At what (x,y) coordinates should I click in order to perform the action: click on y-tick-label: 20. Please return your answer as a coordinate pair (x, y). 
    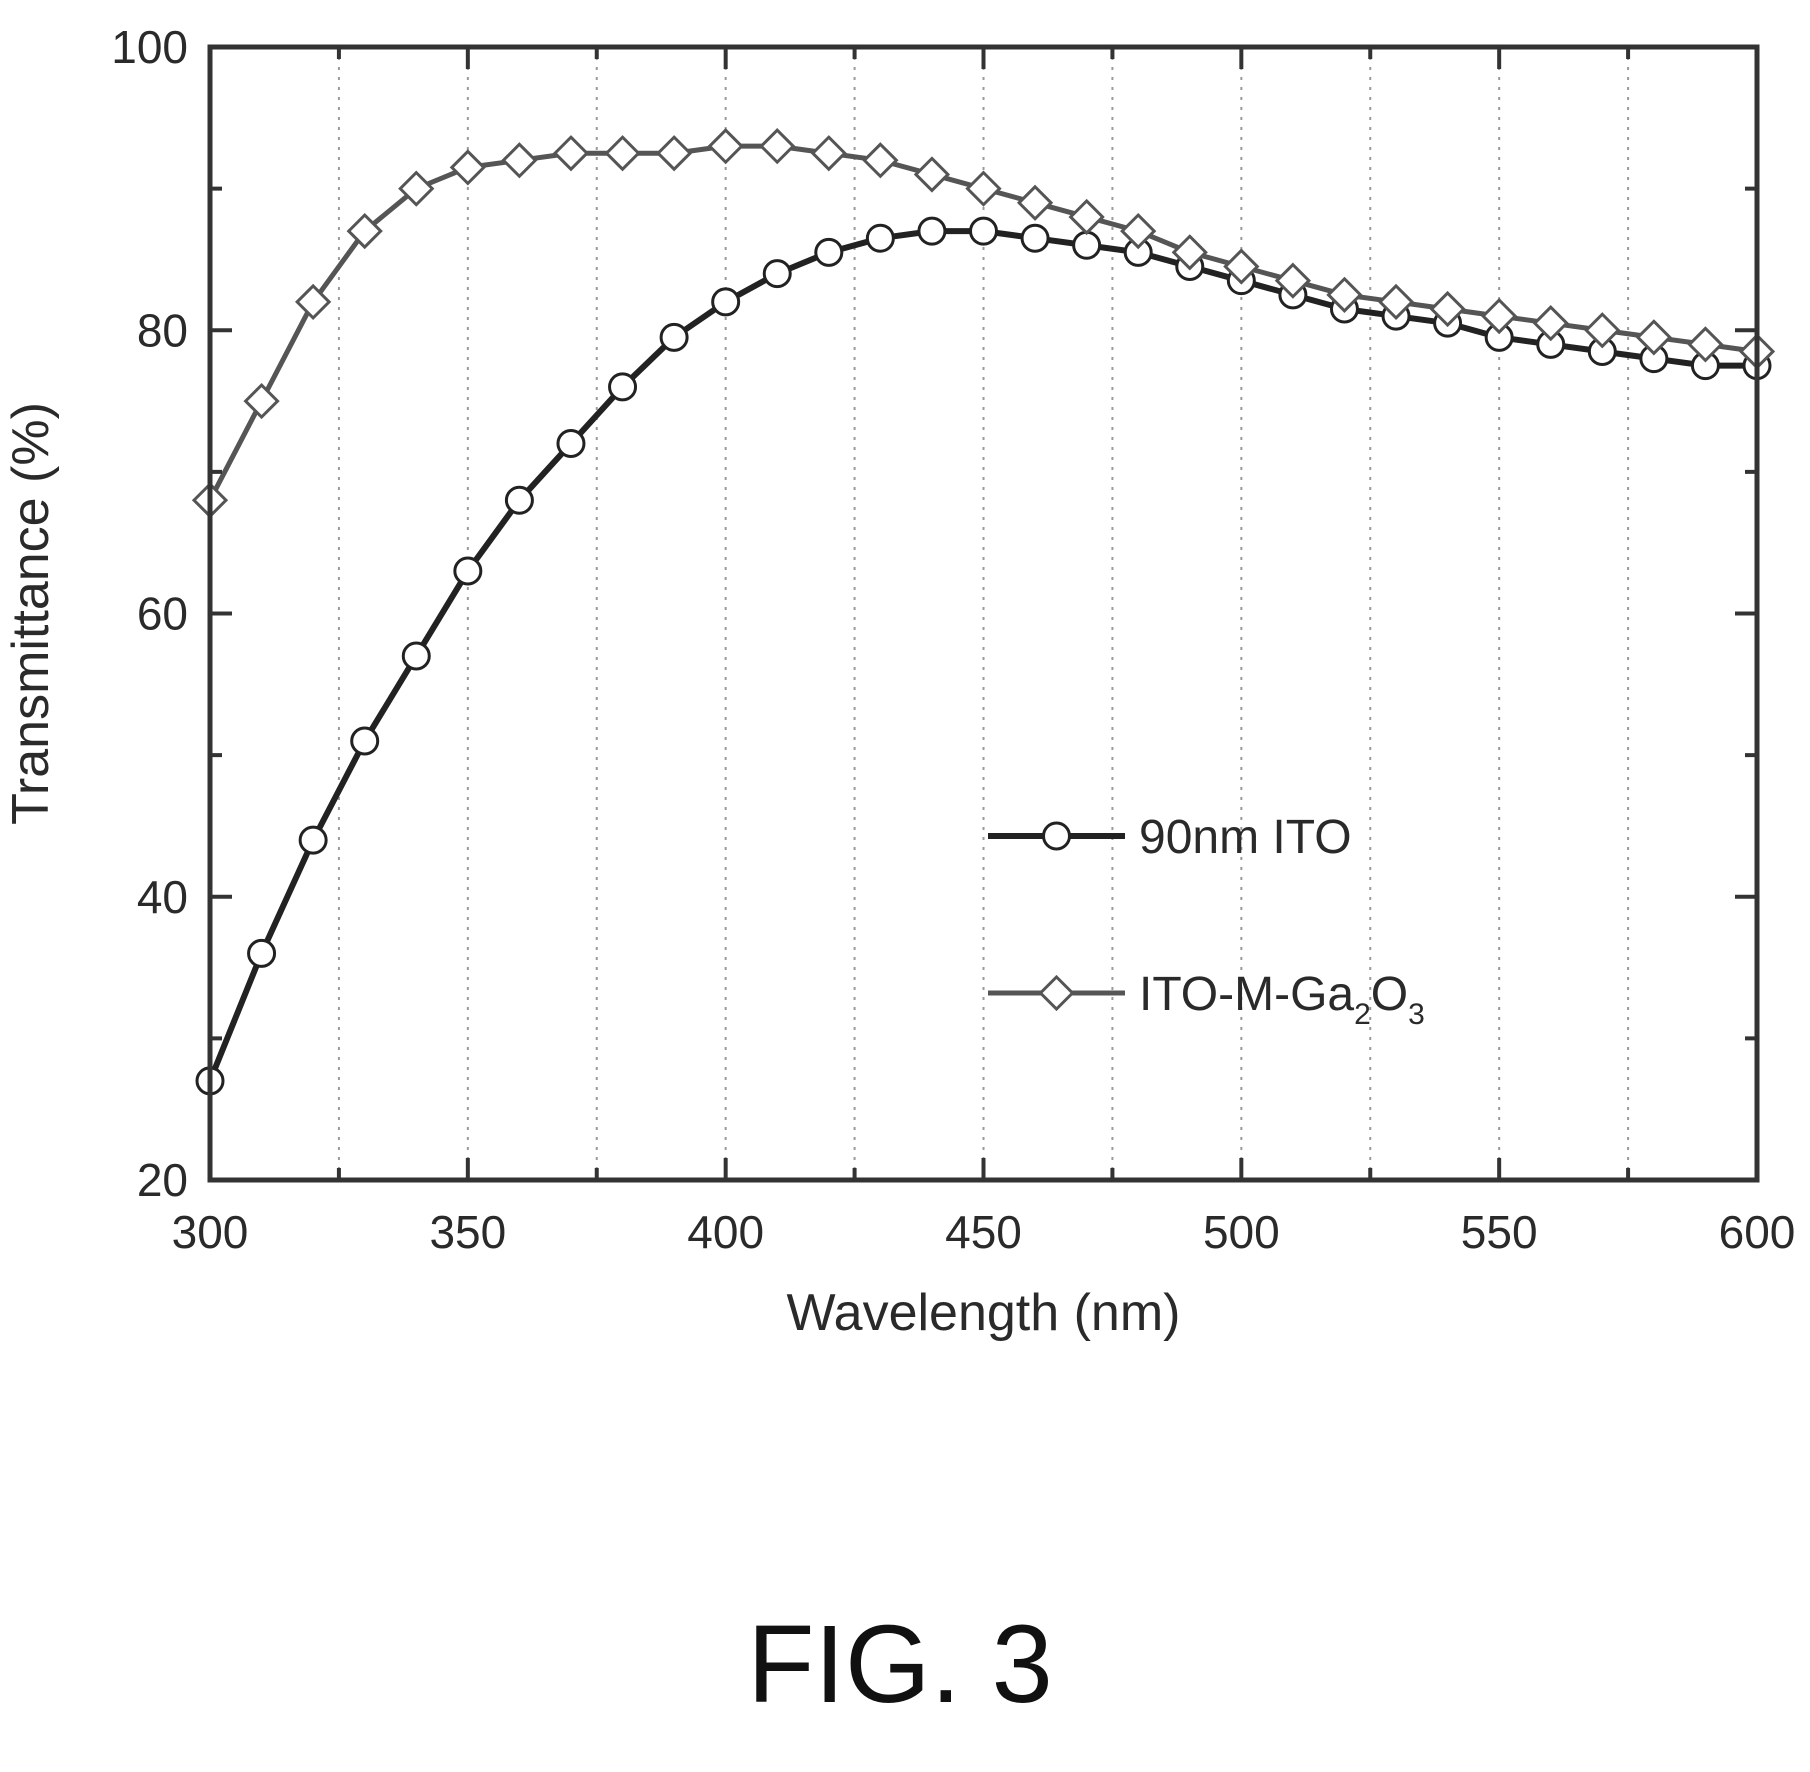
    Looking at the image, I should click on (162, 1180).